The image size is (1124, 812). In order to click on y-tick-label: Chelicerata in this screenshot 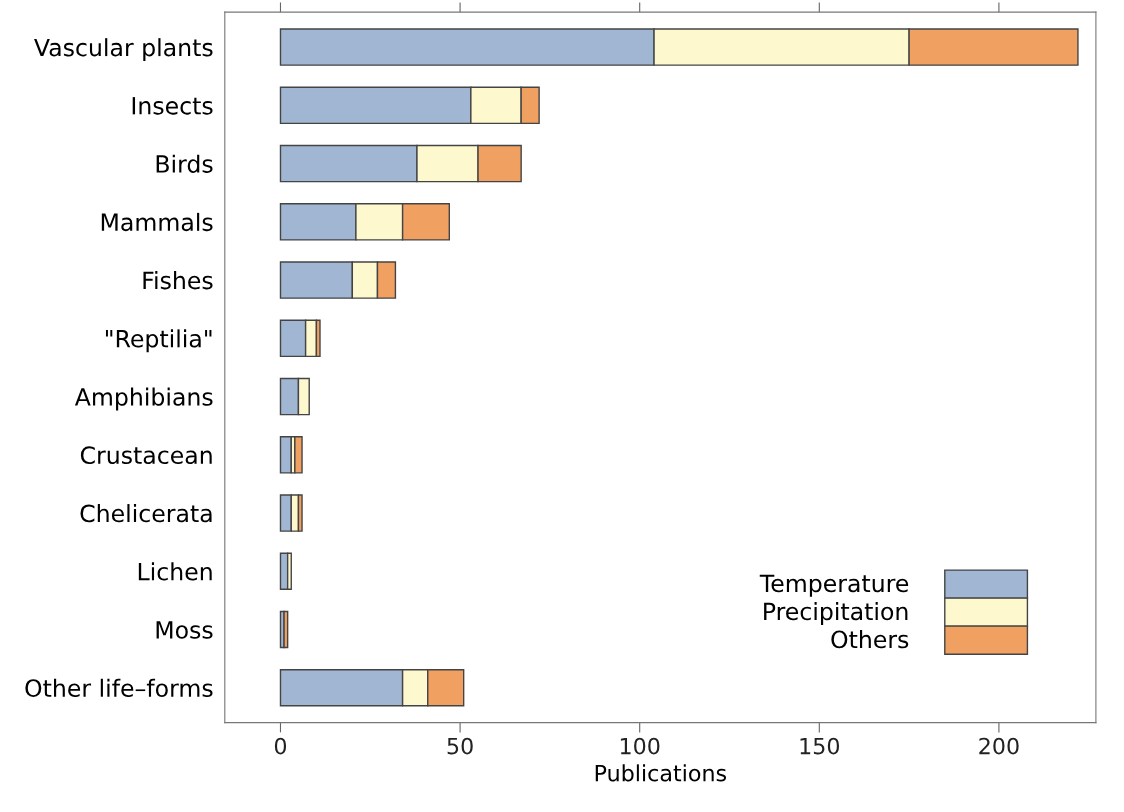, I will do `click(146, 513)`.